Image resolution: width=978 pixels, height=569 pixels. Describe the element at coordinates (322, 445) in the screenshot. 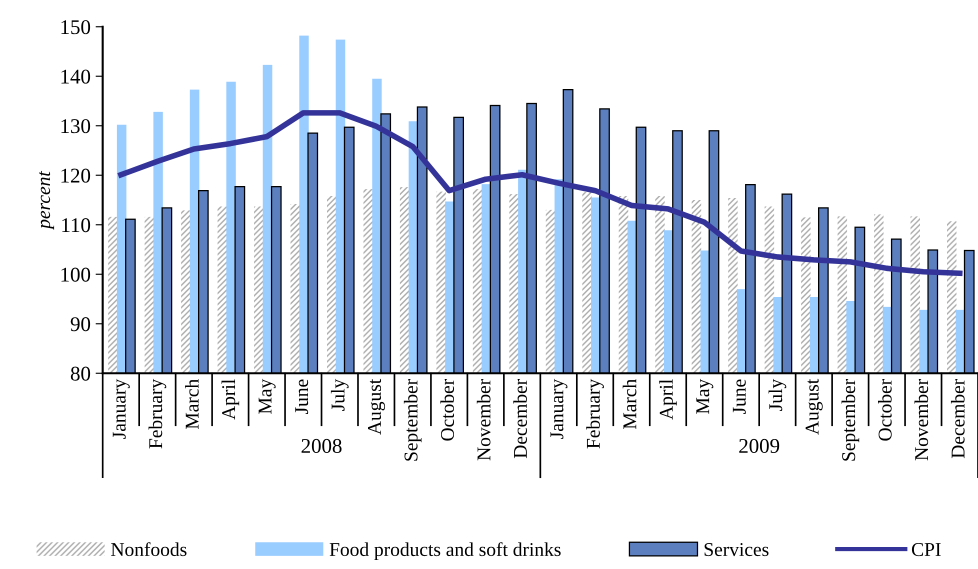

I see `text: 2008` at that location.